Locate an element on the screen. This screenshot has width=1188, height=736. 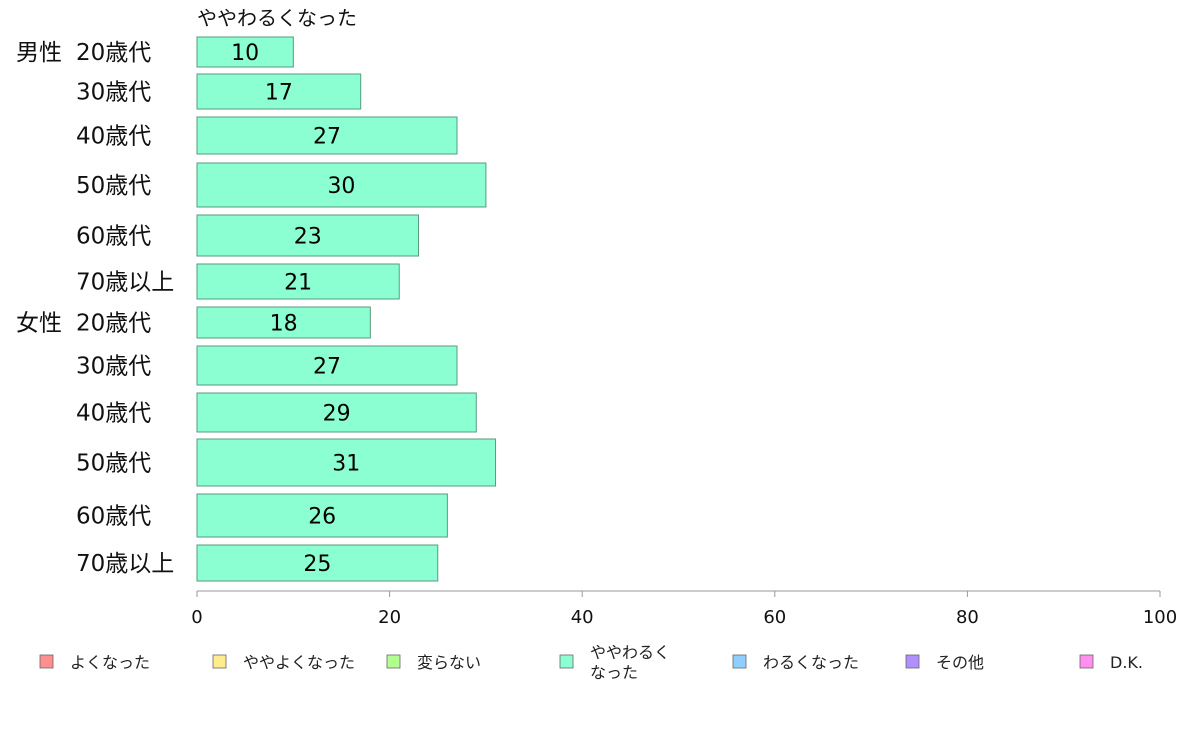
series-title: ややわるくなった is located at coordinates (277, 18).